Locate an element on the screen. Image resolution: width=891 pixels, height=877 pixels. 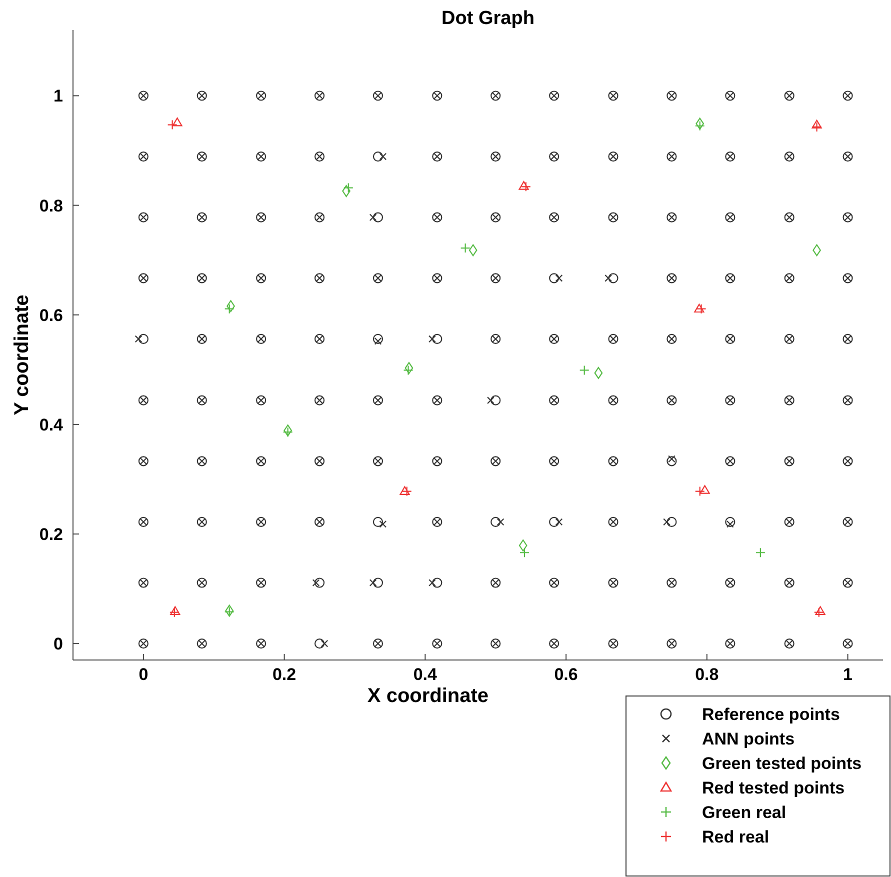
legend-label: Green real is located at coordinates (744, 812).